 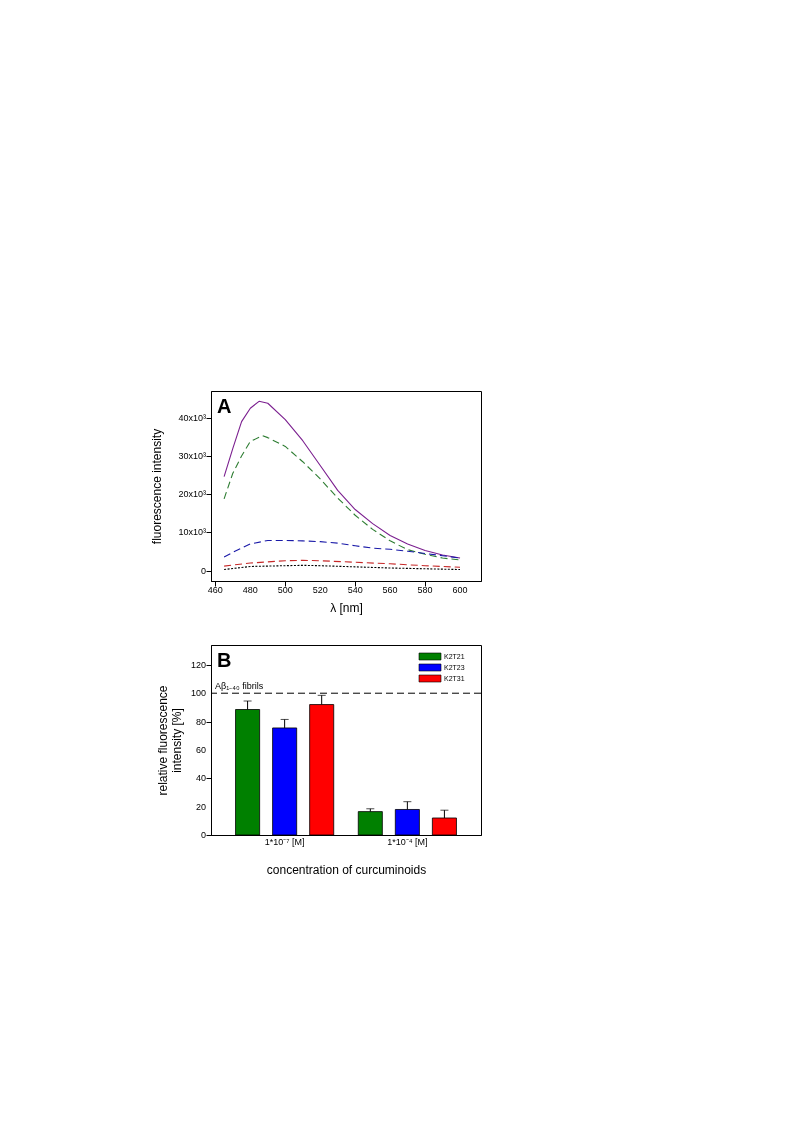 I want to click on x-tick-label: 500, so click(x=285, y=590).